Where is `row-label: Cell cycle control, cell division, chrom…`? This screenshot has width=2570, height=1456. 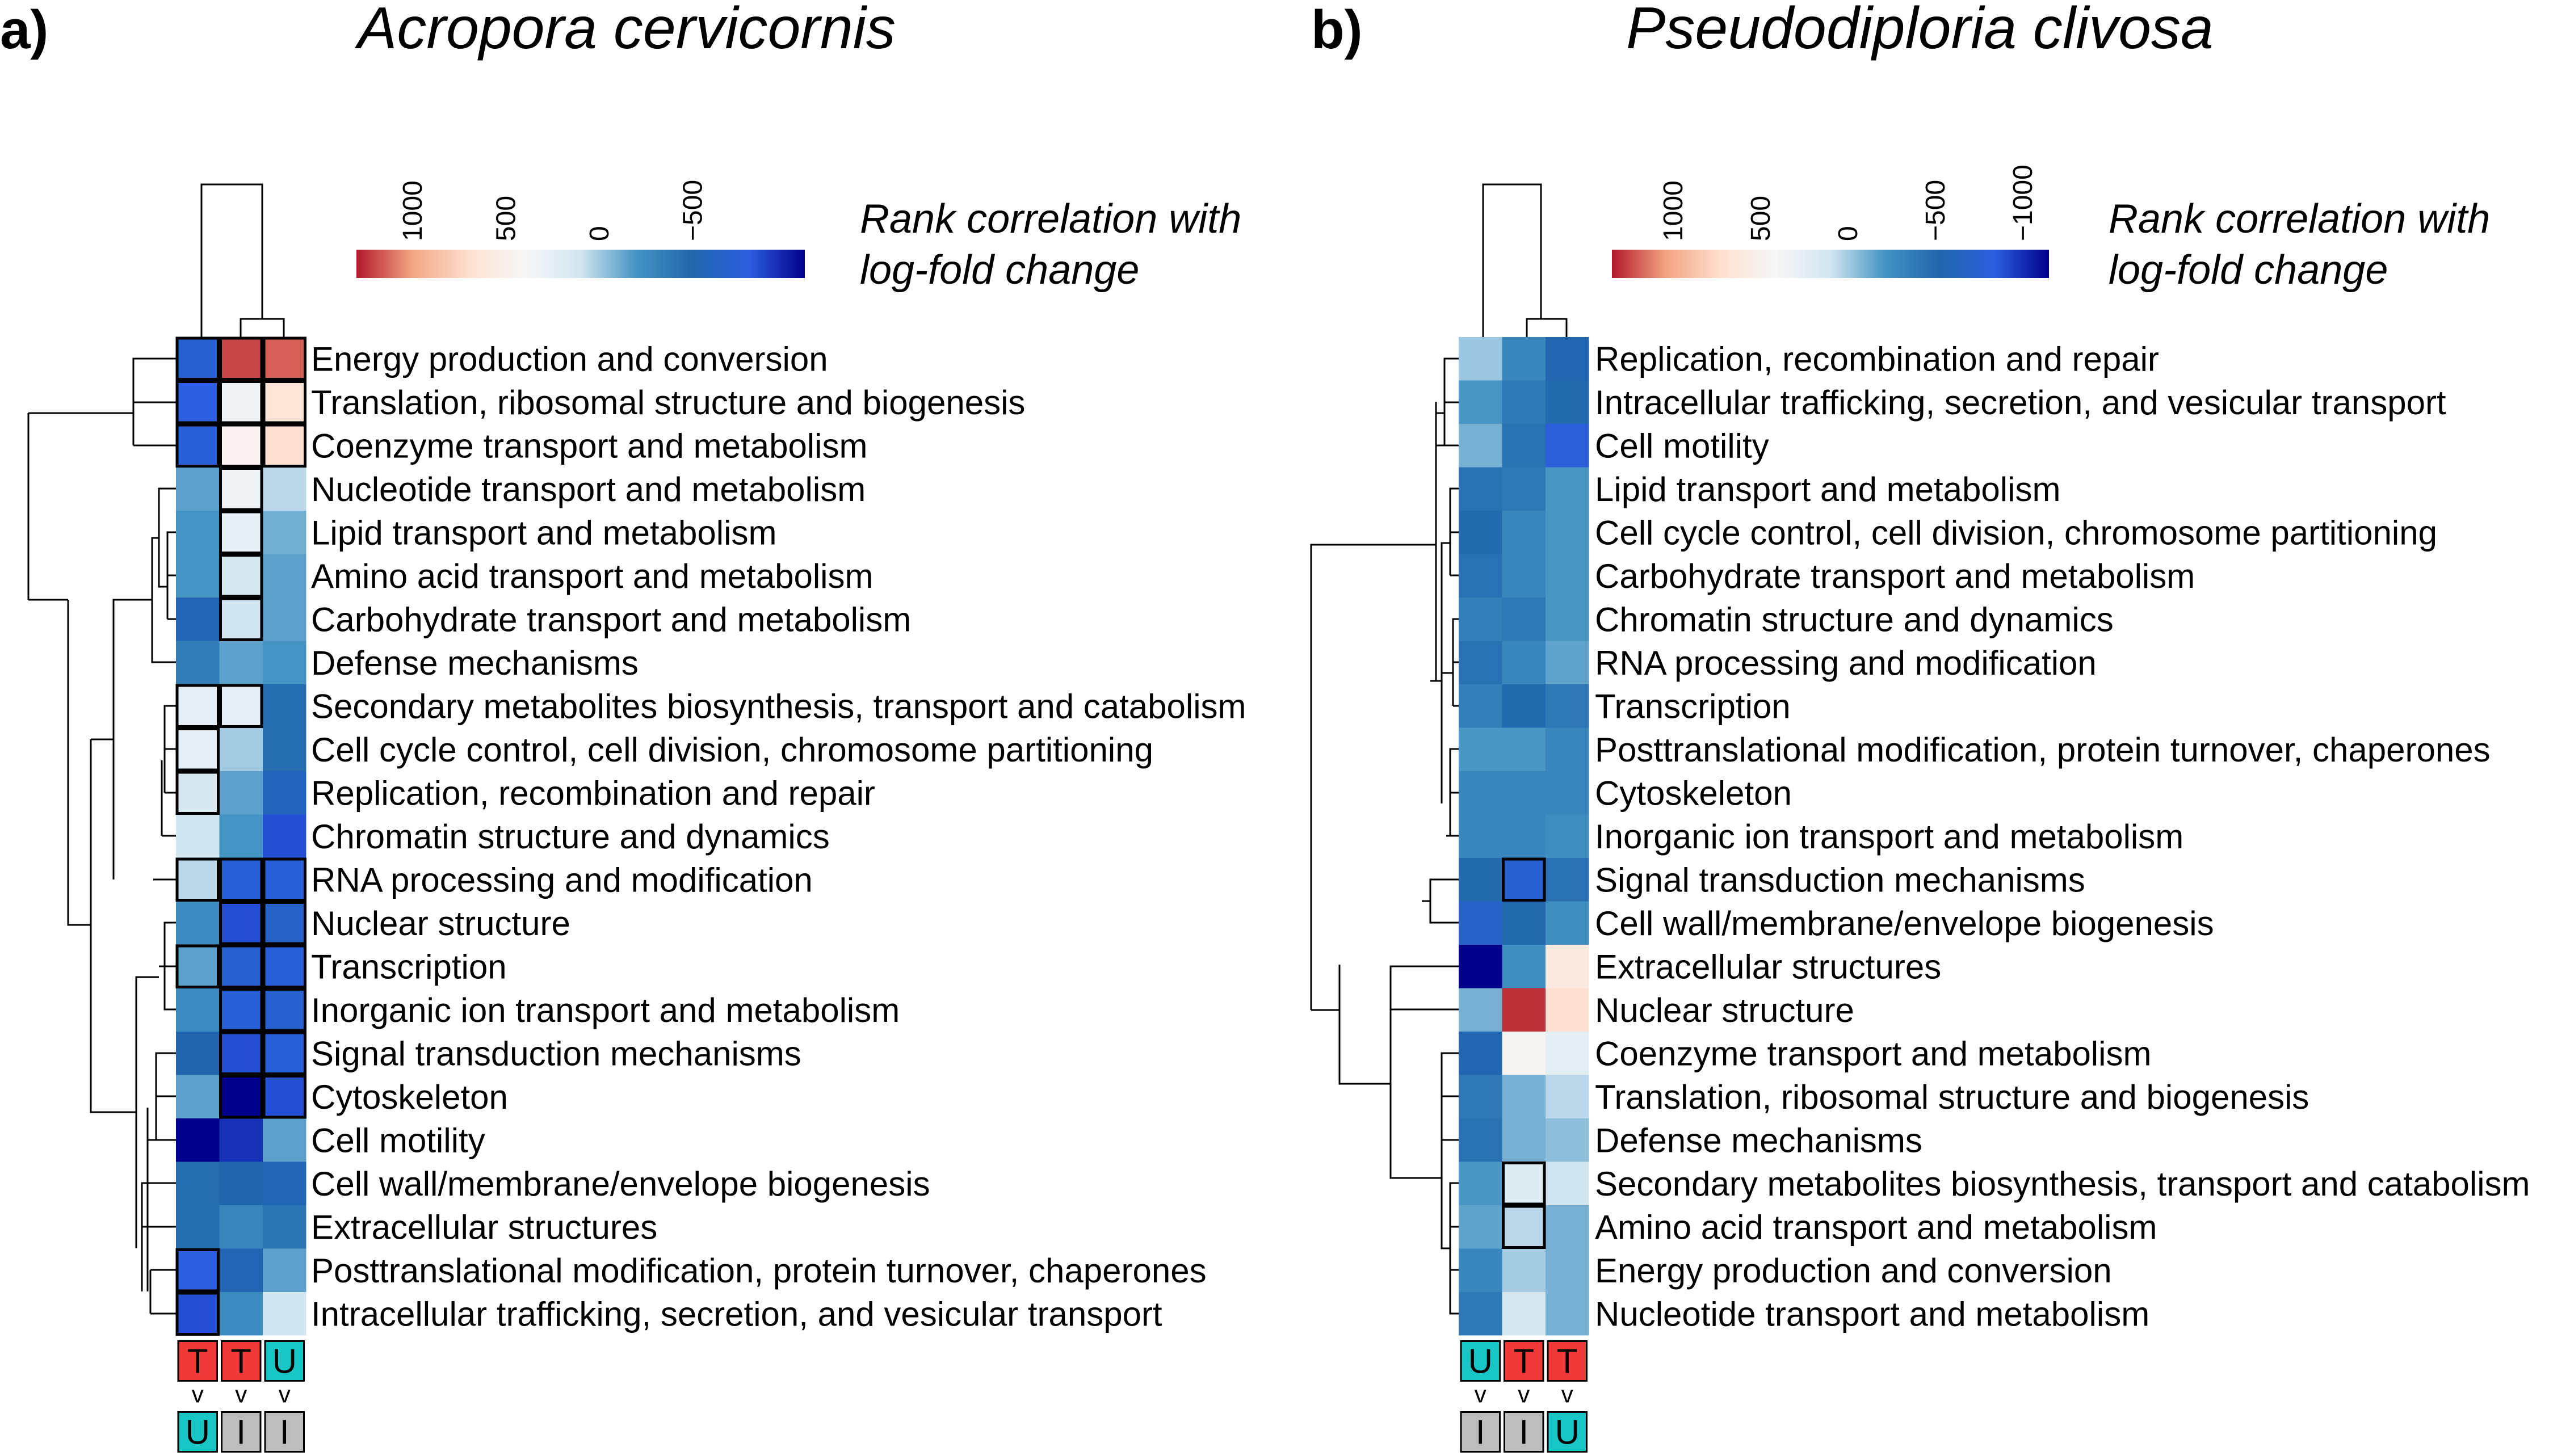 row-label: Cell cycle control, cell division, chrom… is located at coordinates (732, 750).